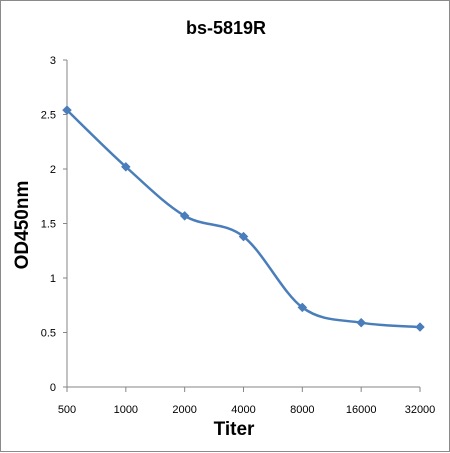 This screenshot has width=450, height=453. What do you see at coordinates (53, 61) in the screenshot?
I see `y-tick-label: 3` at bounding box center [53, 61].